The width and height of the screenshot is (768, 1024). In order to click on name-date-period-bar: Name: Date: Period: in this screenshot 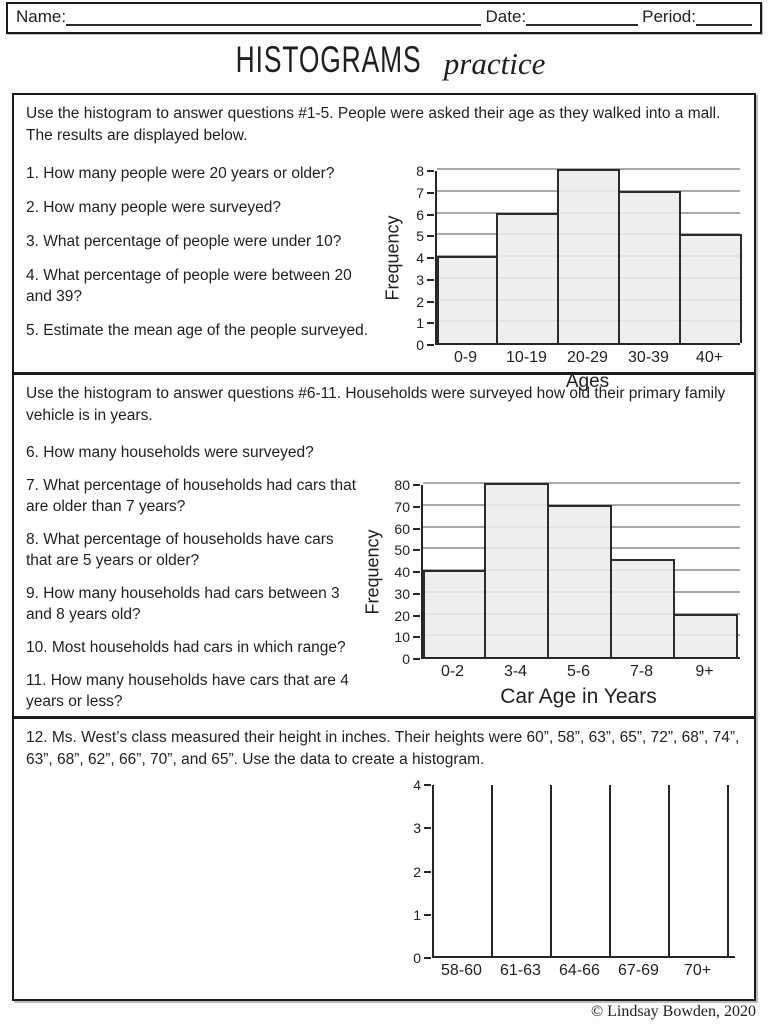, I will do `click(384, 18)`.